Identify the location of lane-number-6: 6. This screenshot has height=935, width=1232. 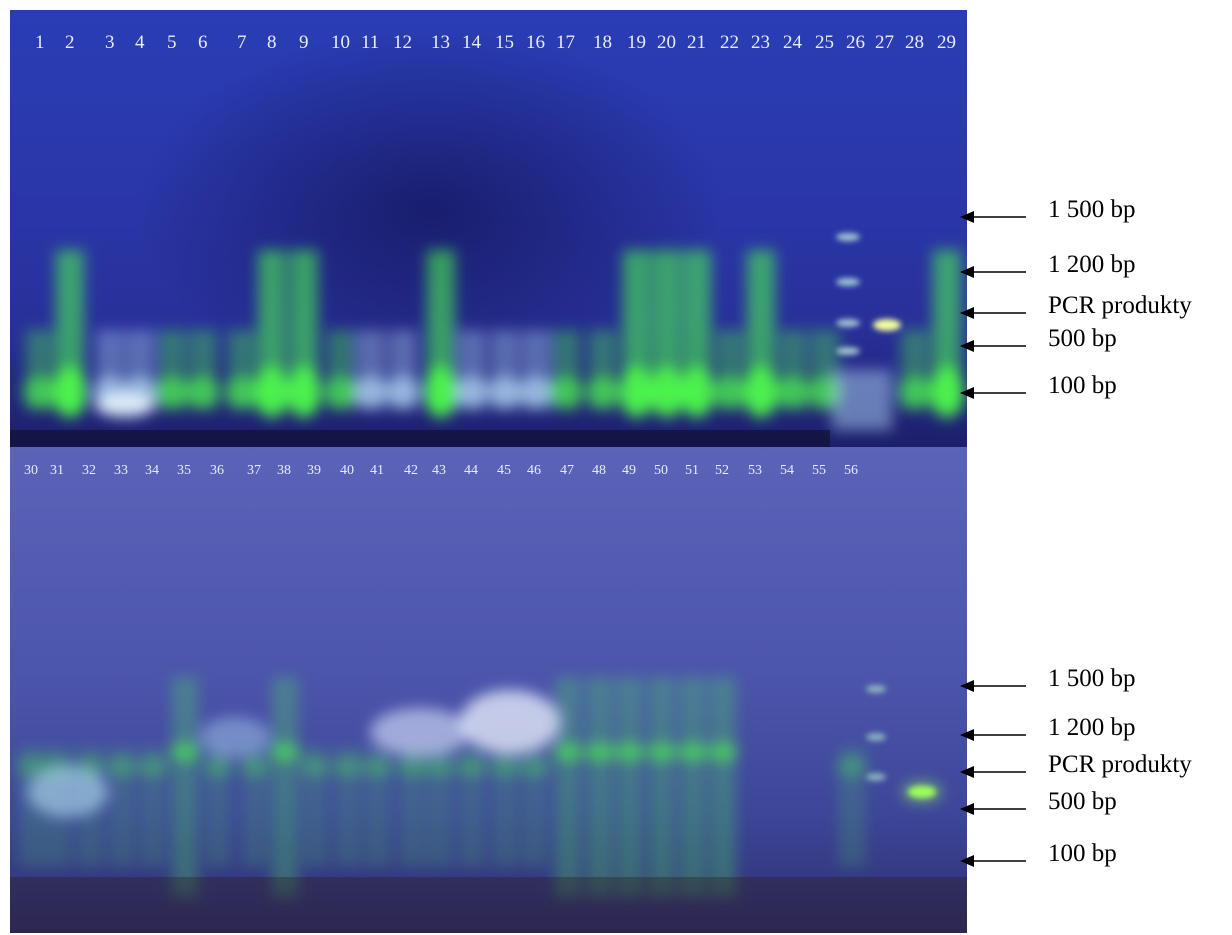
(203, 42).